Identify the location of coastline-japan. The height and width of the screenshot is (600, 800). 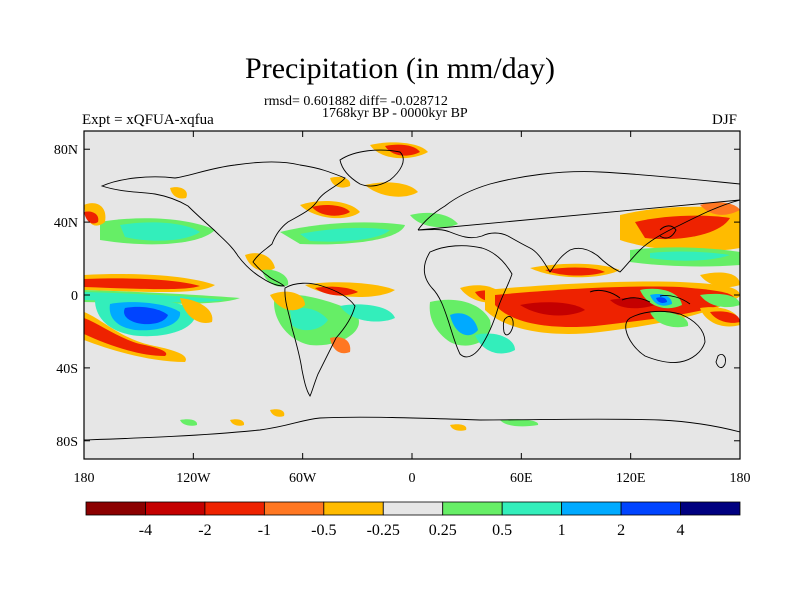
(668, 232).